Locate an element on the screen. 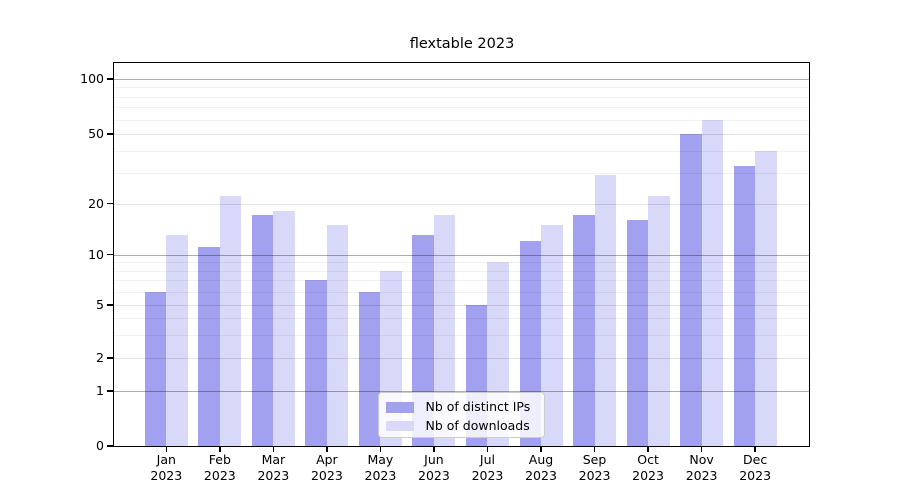  legend-label: Nb of distinct IPs is located at coordinates (478, 406).